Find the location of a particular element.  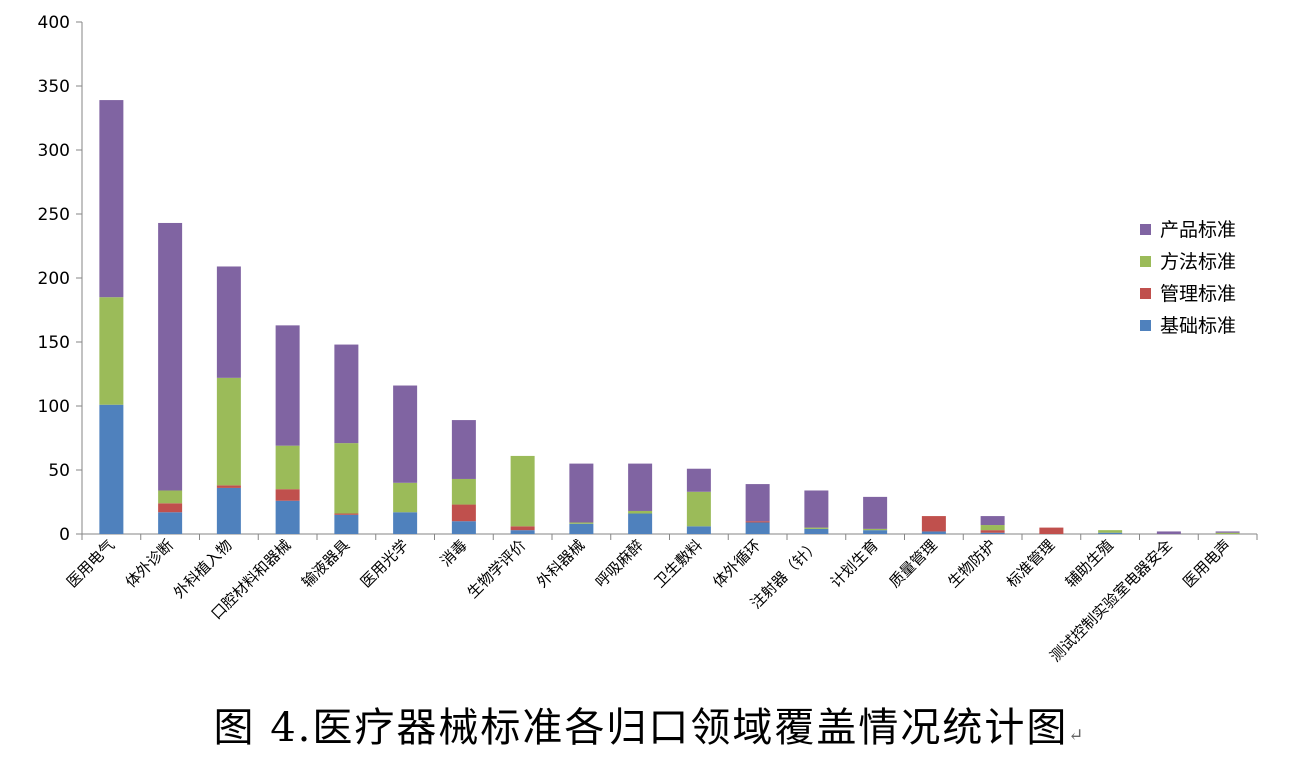

y-tick-label: 400 is located at coordinates (54, 23).